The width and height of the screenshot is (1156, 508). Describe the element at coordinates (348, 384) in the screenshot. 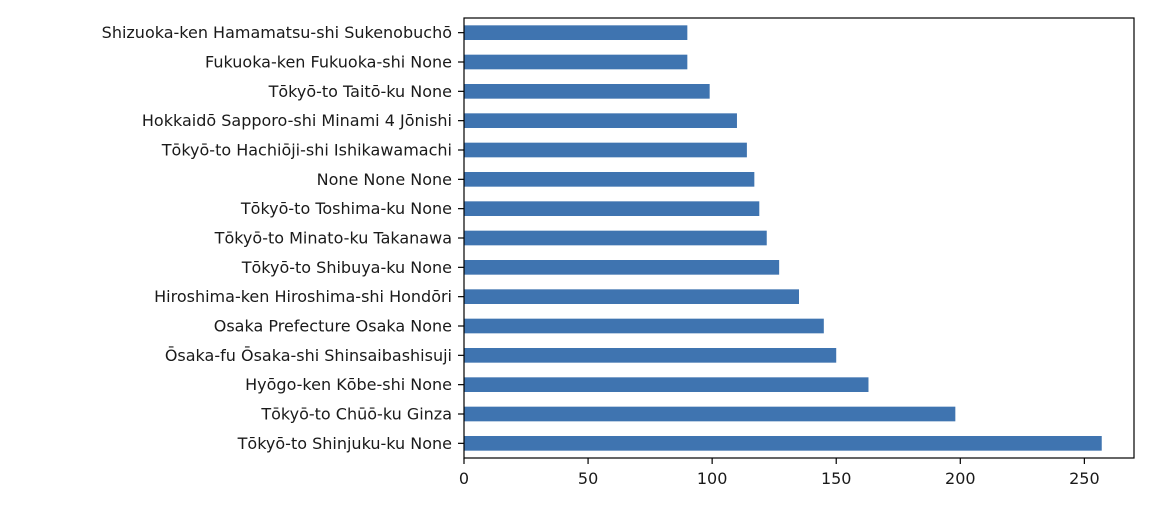

I see `y-tick-label: Hyōgo-ken Kōbe-shi None` at that location.